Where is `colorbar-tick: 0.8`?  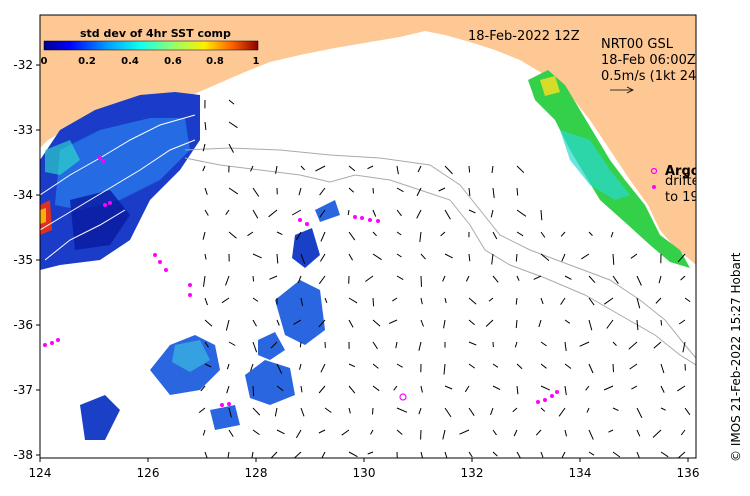 colorbar-tick: 0.8 is located at coordinates (215, 61).